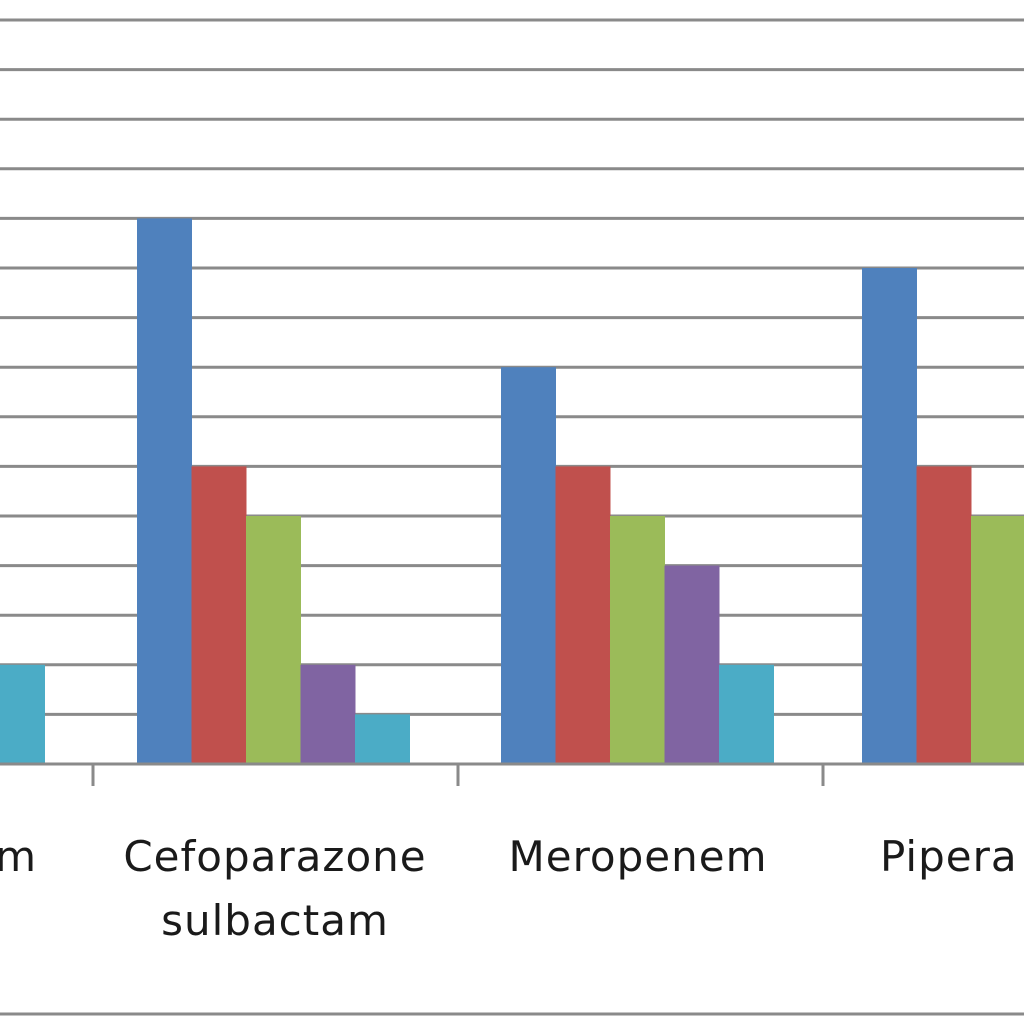  What do you see at coordinates (274, 856) in the screenshot?
I see `category-label: Cefoparazone` at bounding box center [274, 856].